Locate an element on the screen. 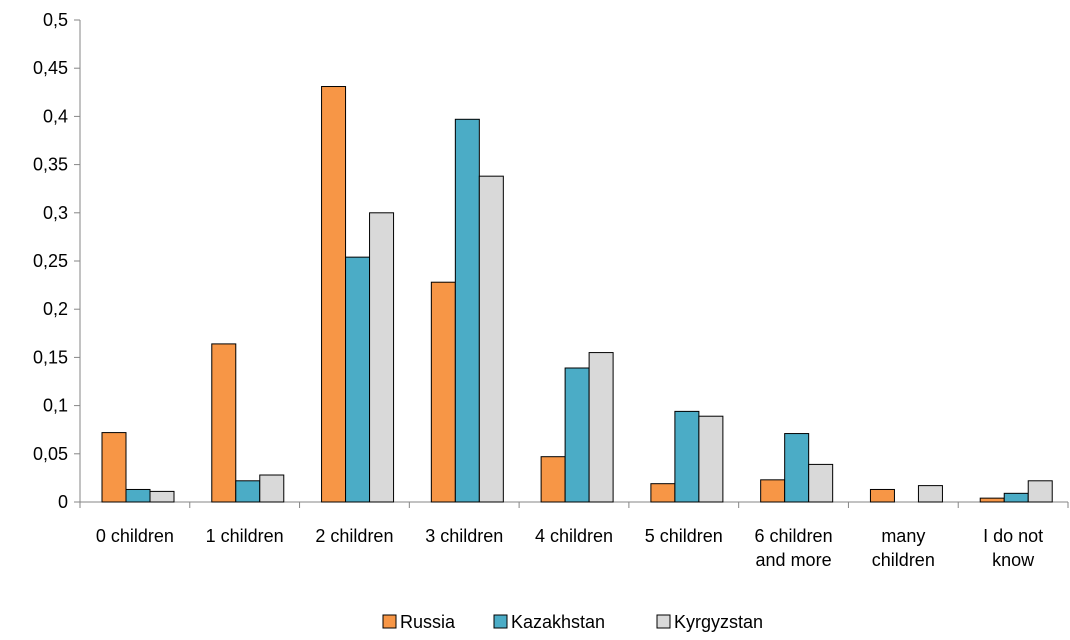 The image size is (1070, 640). y-tick-label: 0,1 is located at coordinates (55, 406).